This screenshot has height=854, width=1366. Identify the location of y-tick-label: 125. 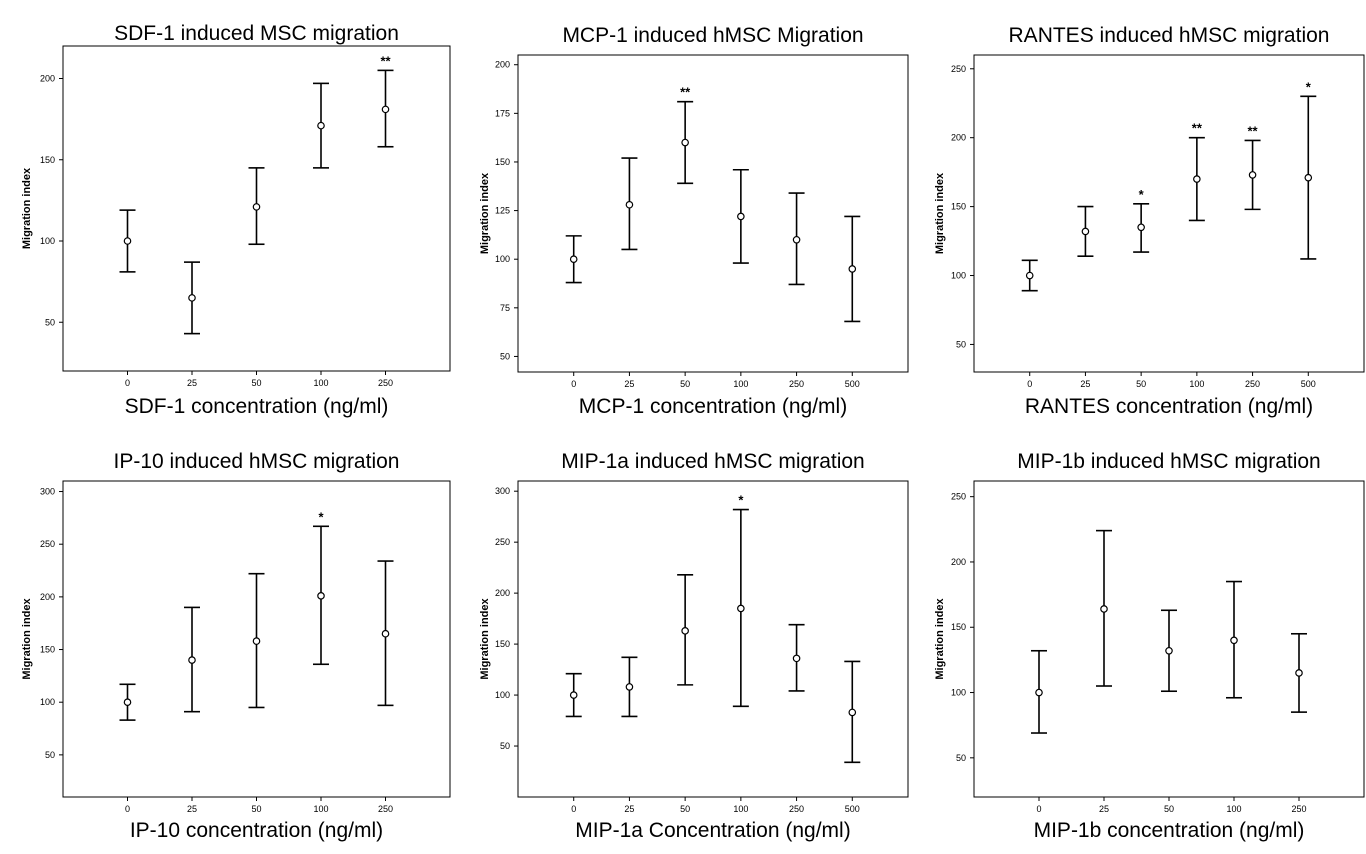
(502, 211).